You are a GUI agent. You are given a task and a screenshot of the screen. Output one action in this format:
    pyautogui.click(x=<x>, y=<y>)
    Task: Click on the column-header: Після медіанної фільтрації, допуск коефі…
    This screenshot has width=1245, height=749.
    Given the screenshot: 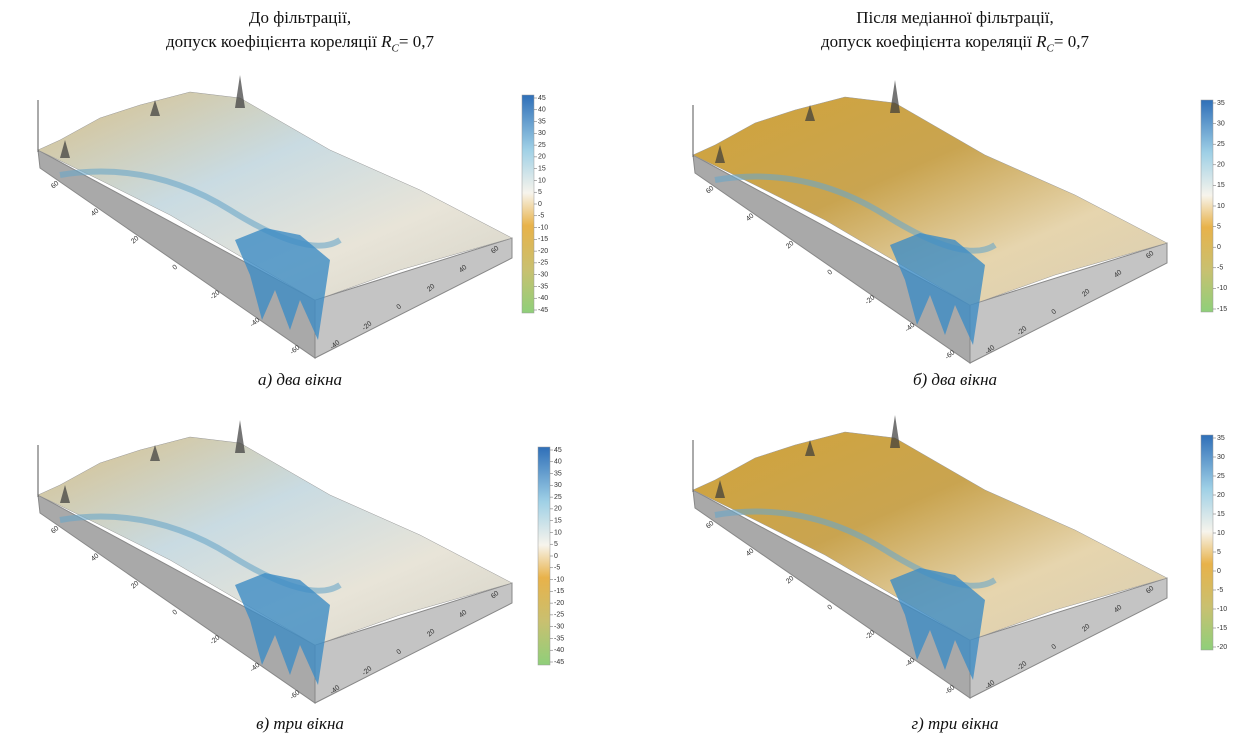 What is the action you would take?
    pyautogui.click(x=955, y=33)
    